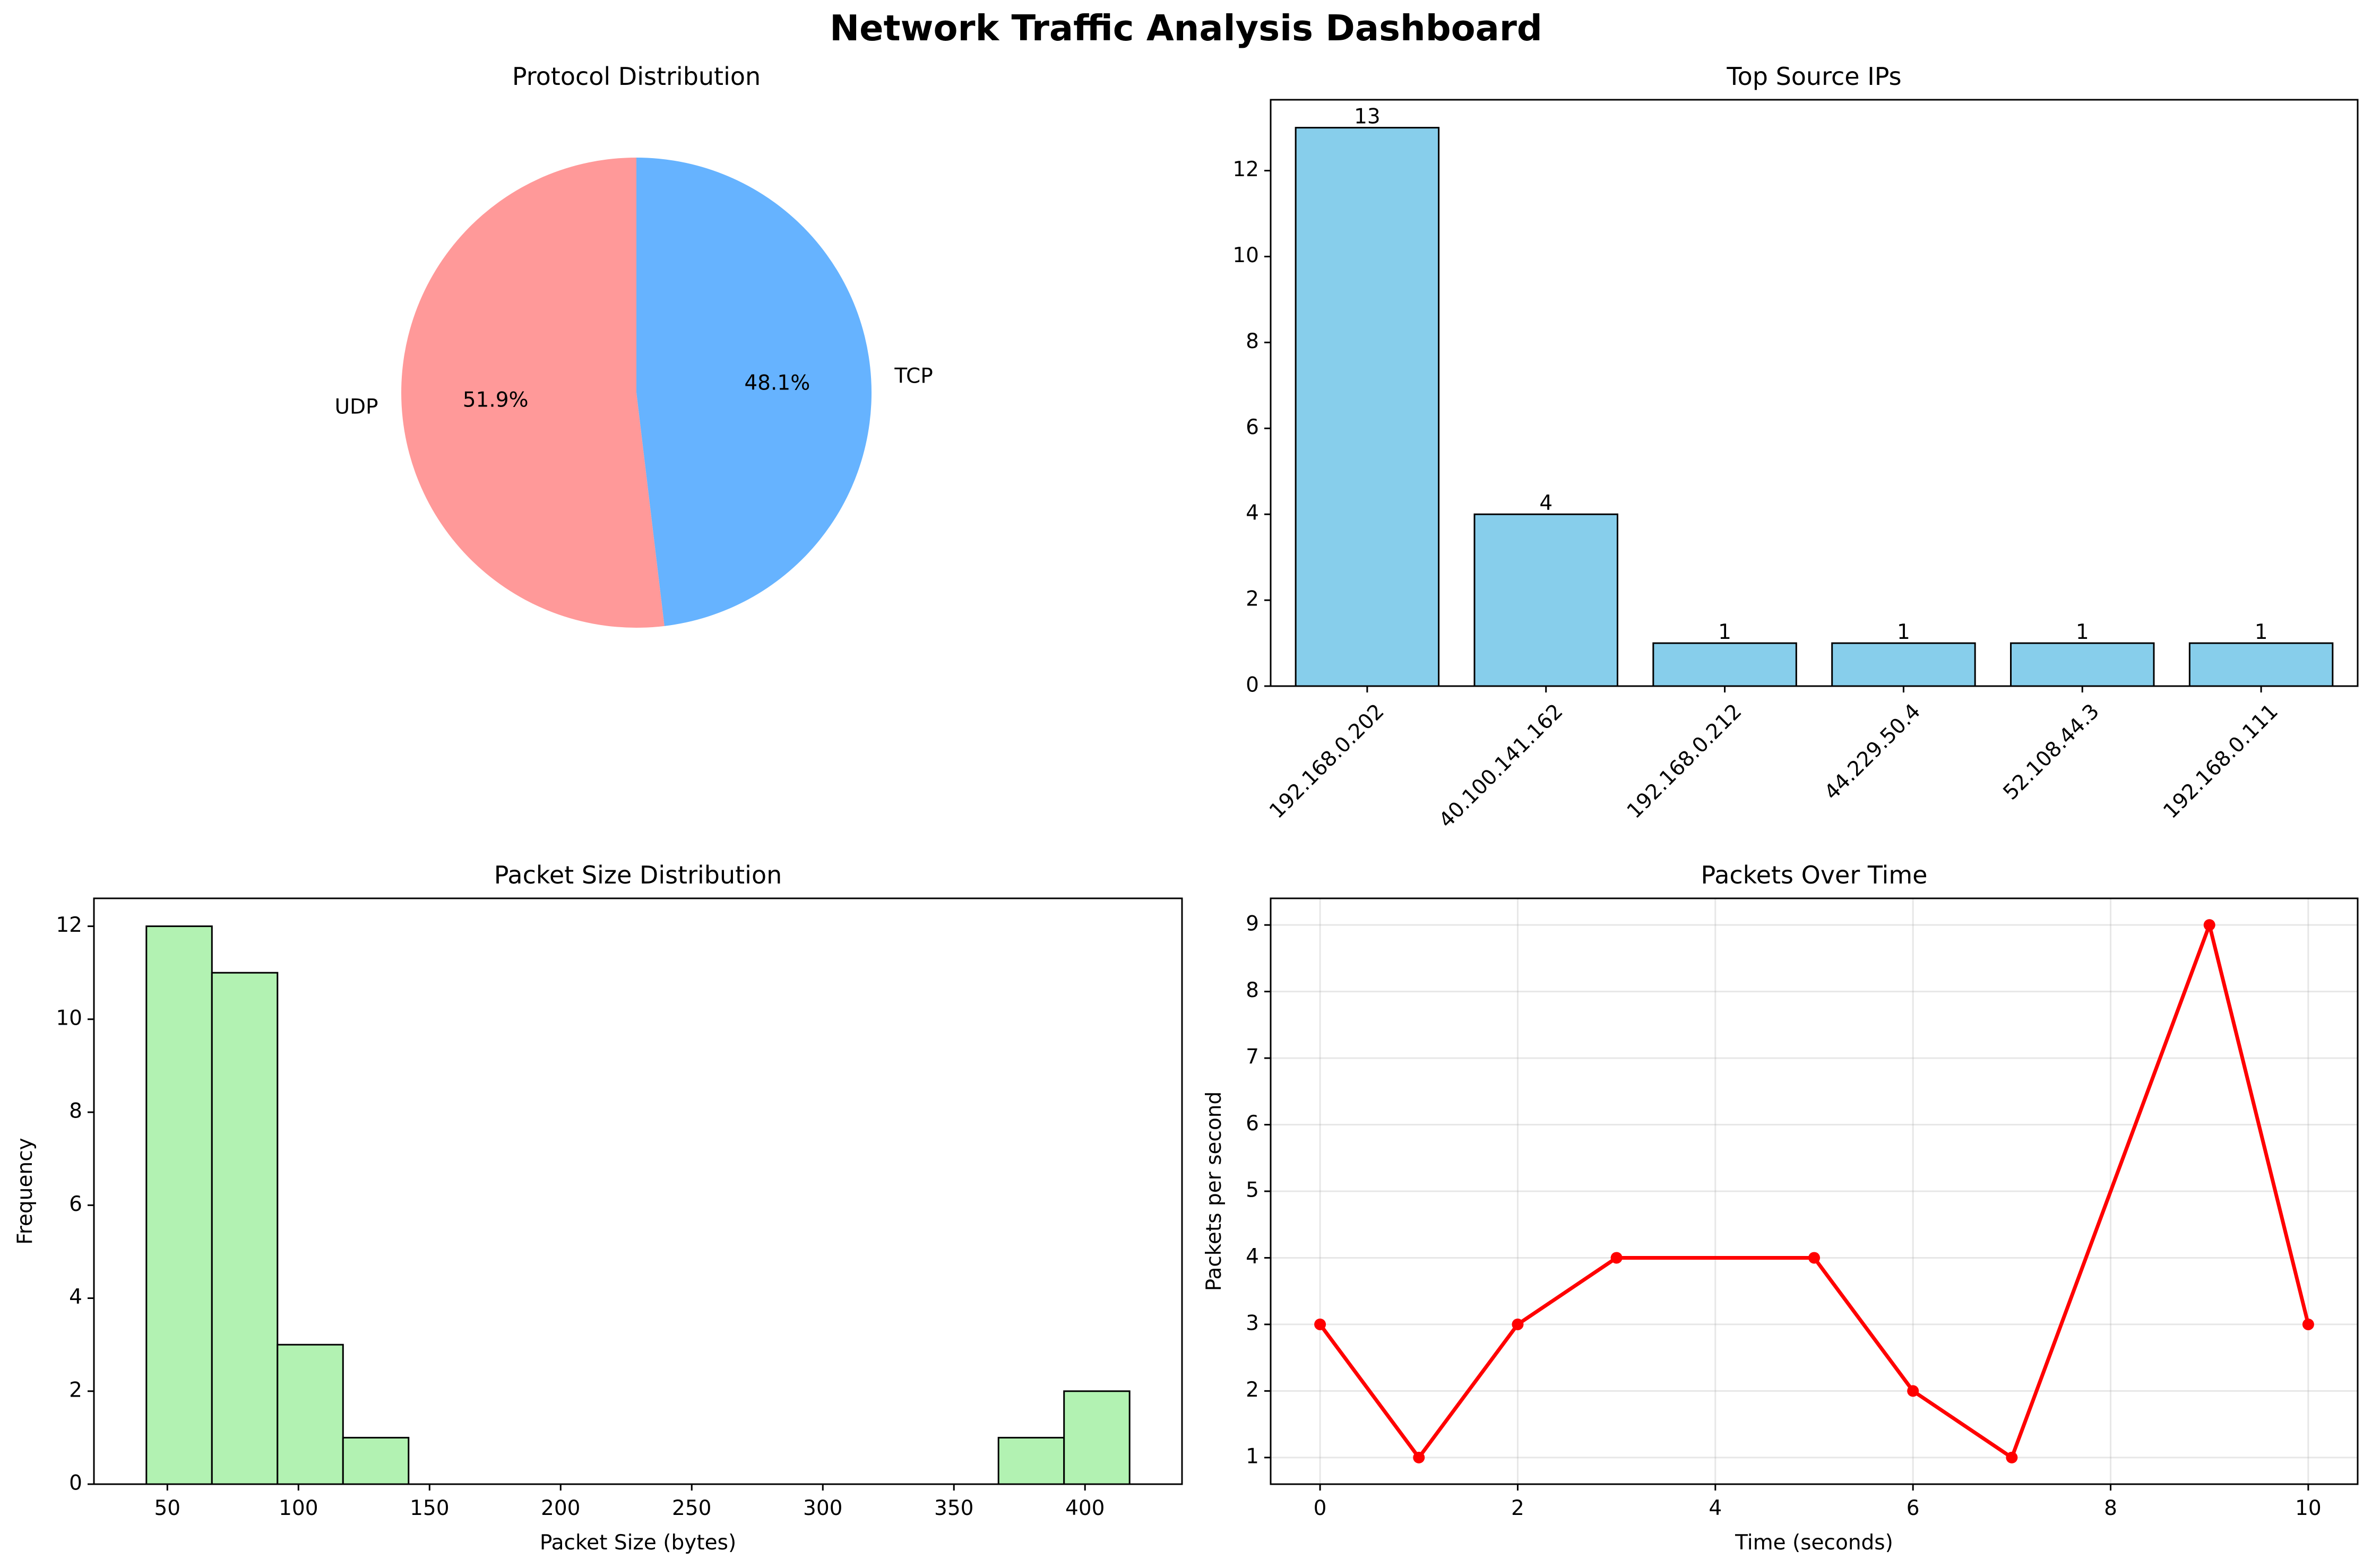  What do you see at coordinates (75, 1204) in the screenshot?
I see `hist-ytick-label-3: 6` at bounding box center [75, 1204].